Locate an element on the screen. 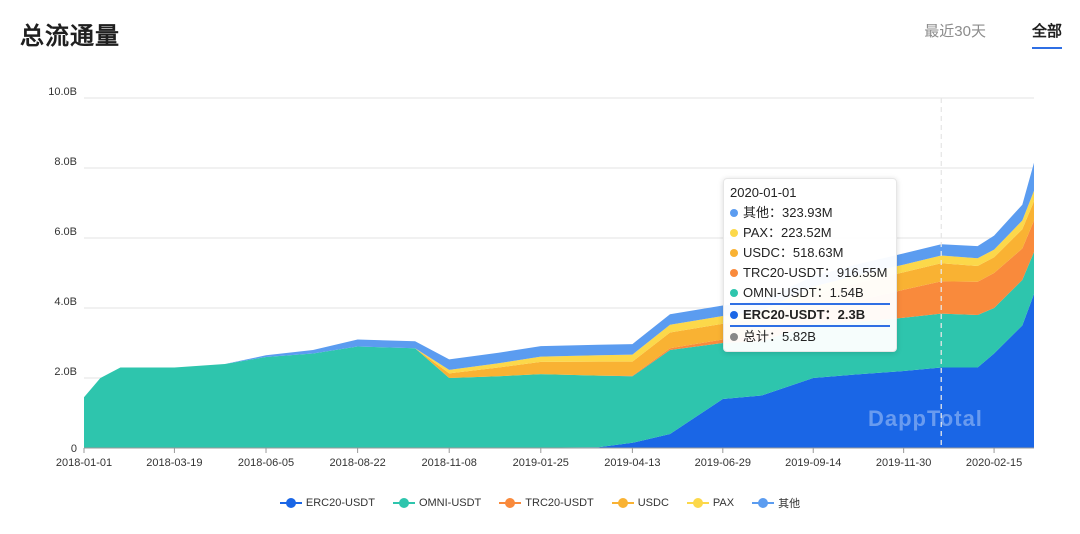 Image resolution: width=1080 pixels, height=534 pixels. legend-label: USDC is located at coordinates (653, 503).